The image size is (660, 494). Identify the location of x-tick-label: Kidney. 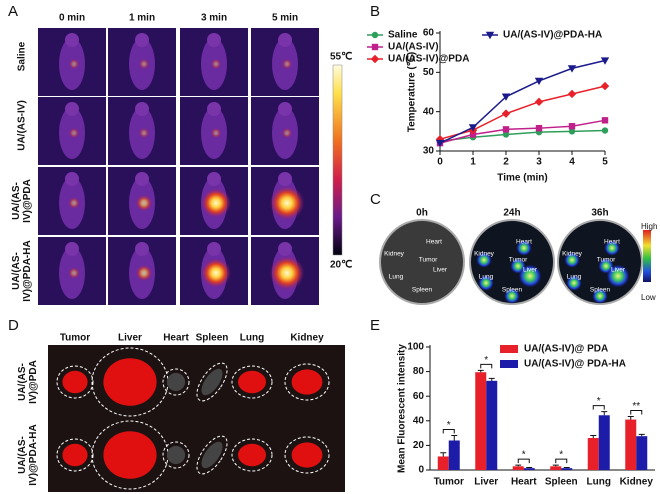
(637, 482).